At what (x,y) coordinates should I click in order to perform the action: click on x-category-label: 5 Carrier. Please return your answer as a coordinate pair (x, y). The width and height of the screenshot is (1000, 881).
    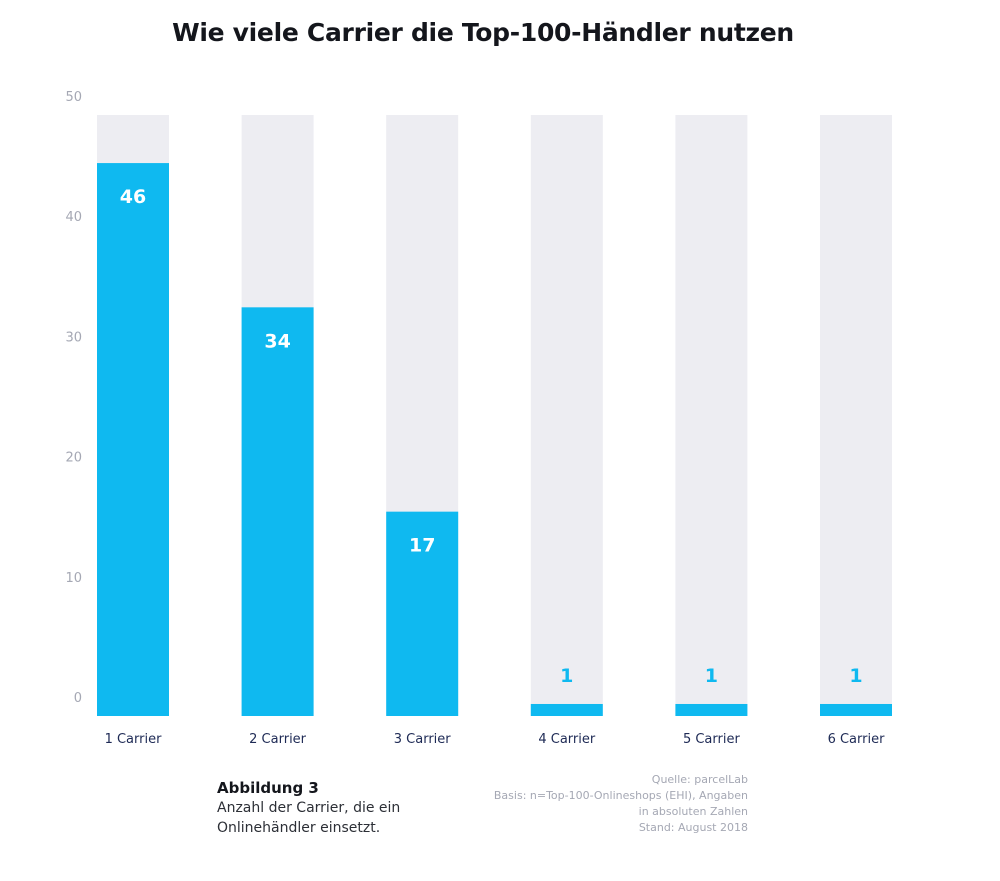
    Looking at the image, I should click on (712, 739).